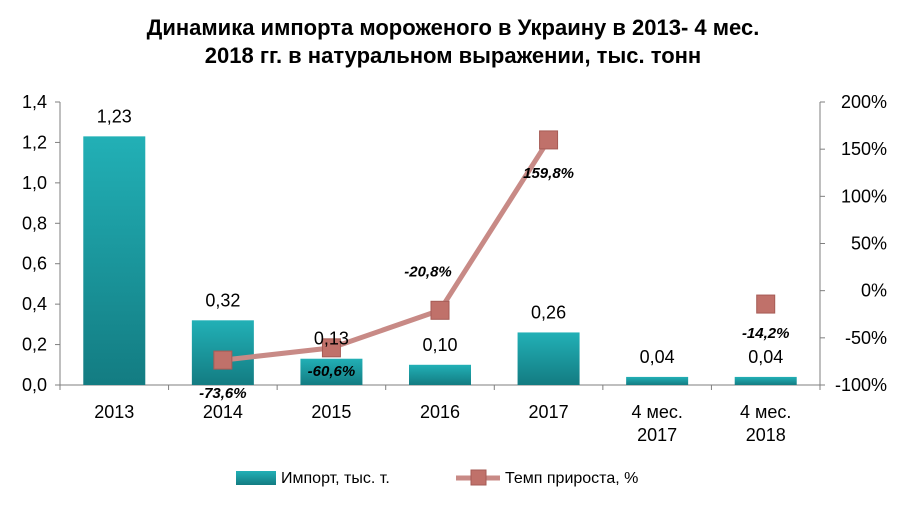  I want to click on right-tick-label: -100%, so click(861, 385).